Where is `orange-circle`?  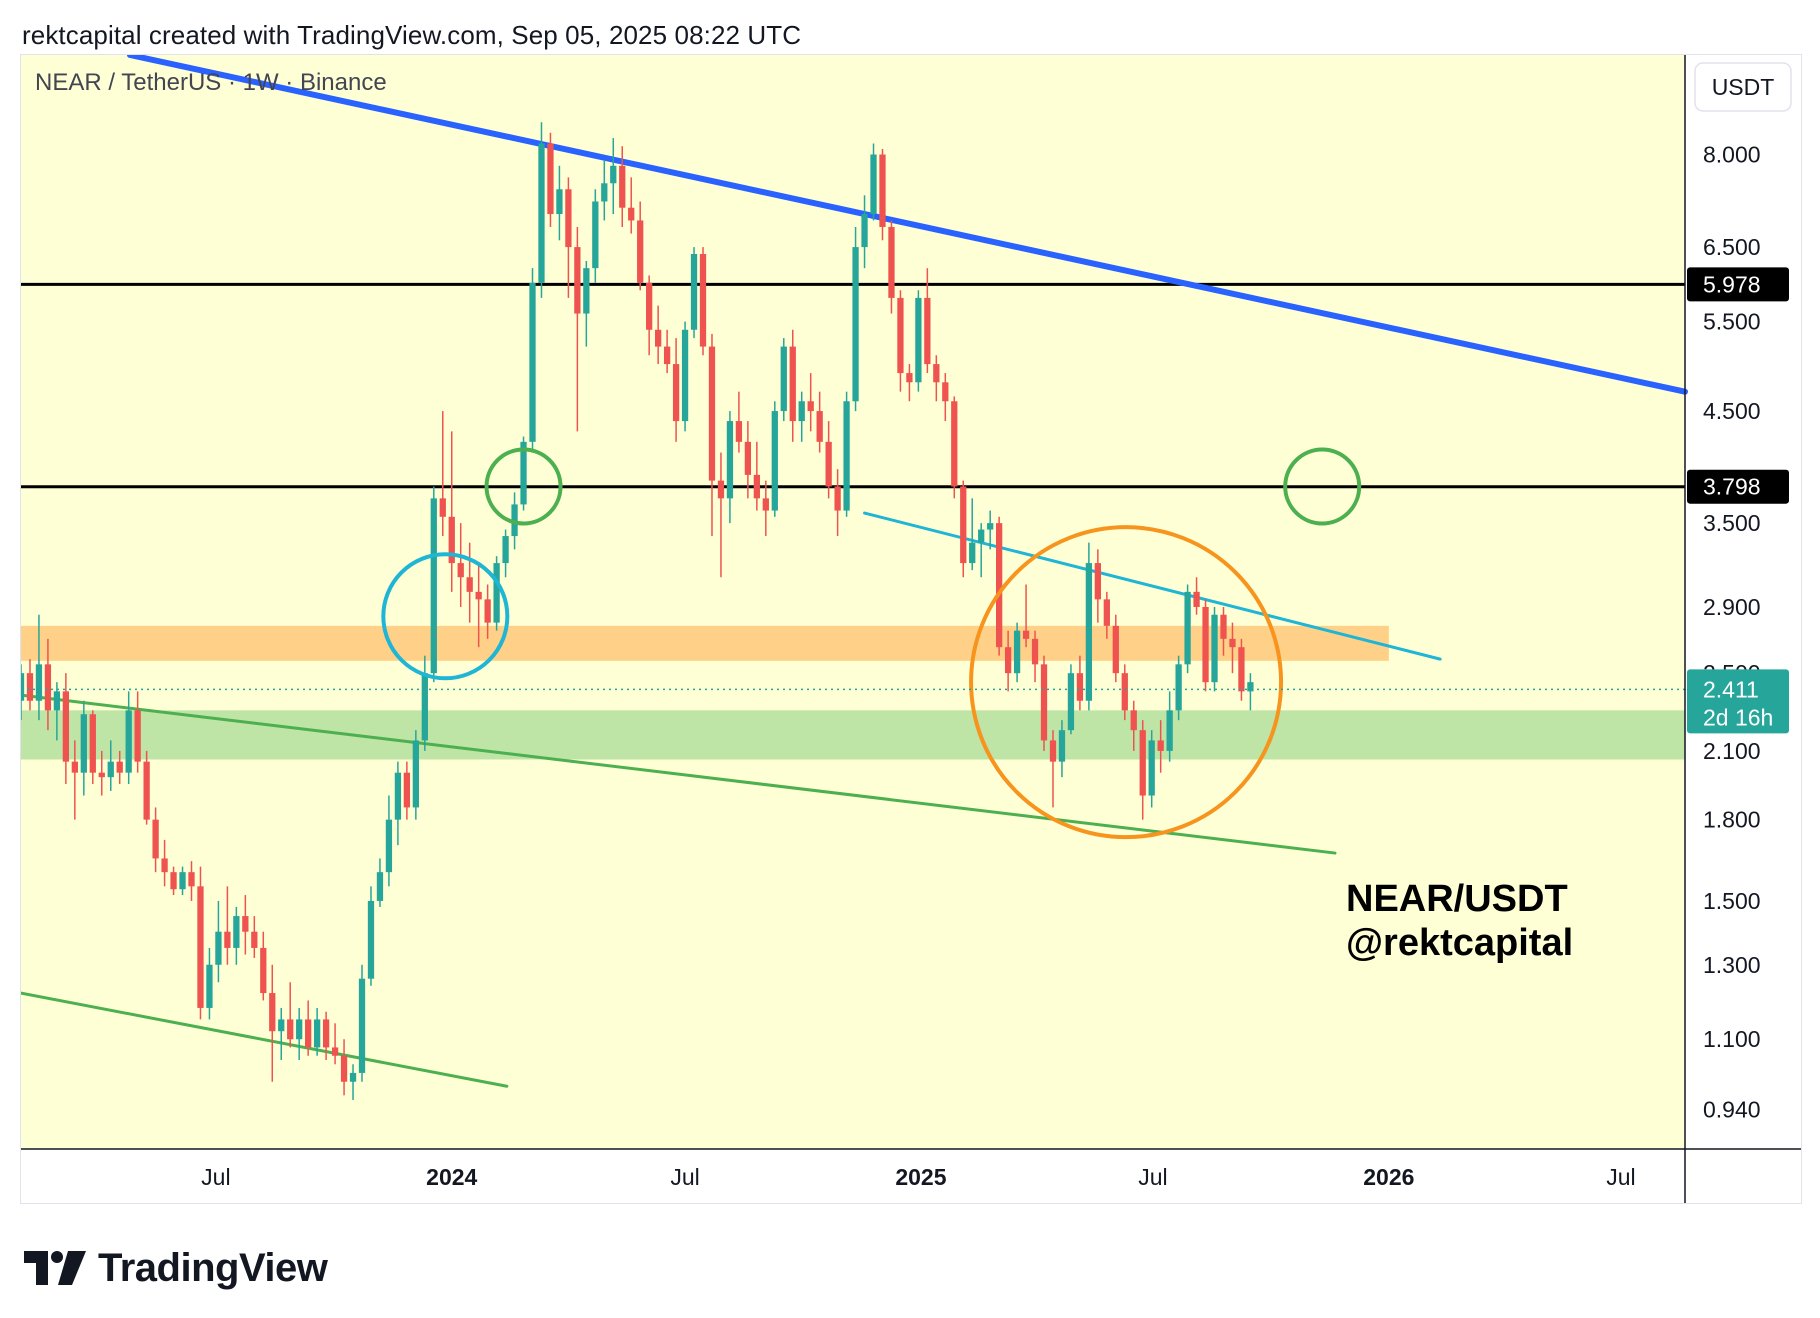
orange-circle is located at coordinates (1126, 682).